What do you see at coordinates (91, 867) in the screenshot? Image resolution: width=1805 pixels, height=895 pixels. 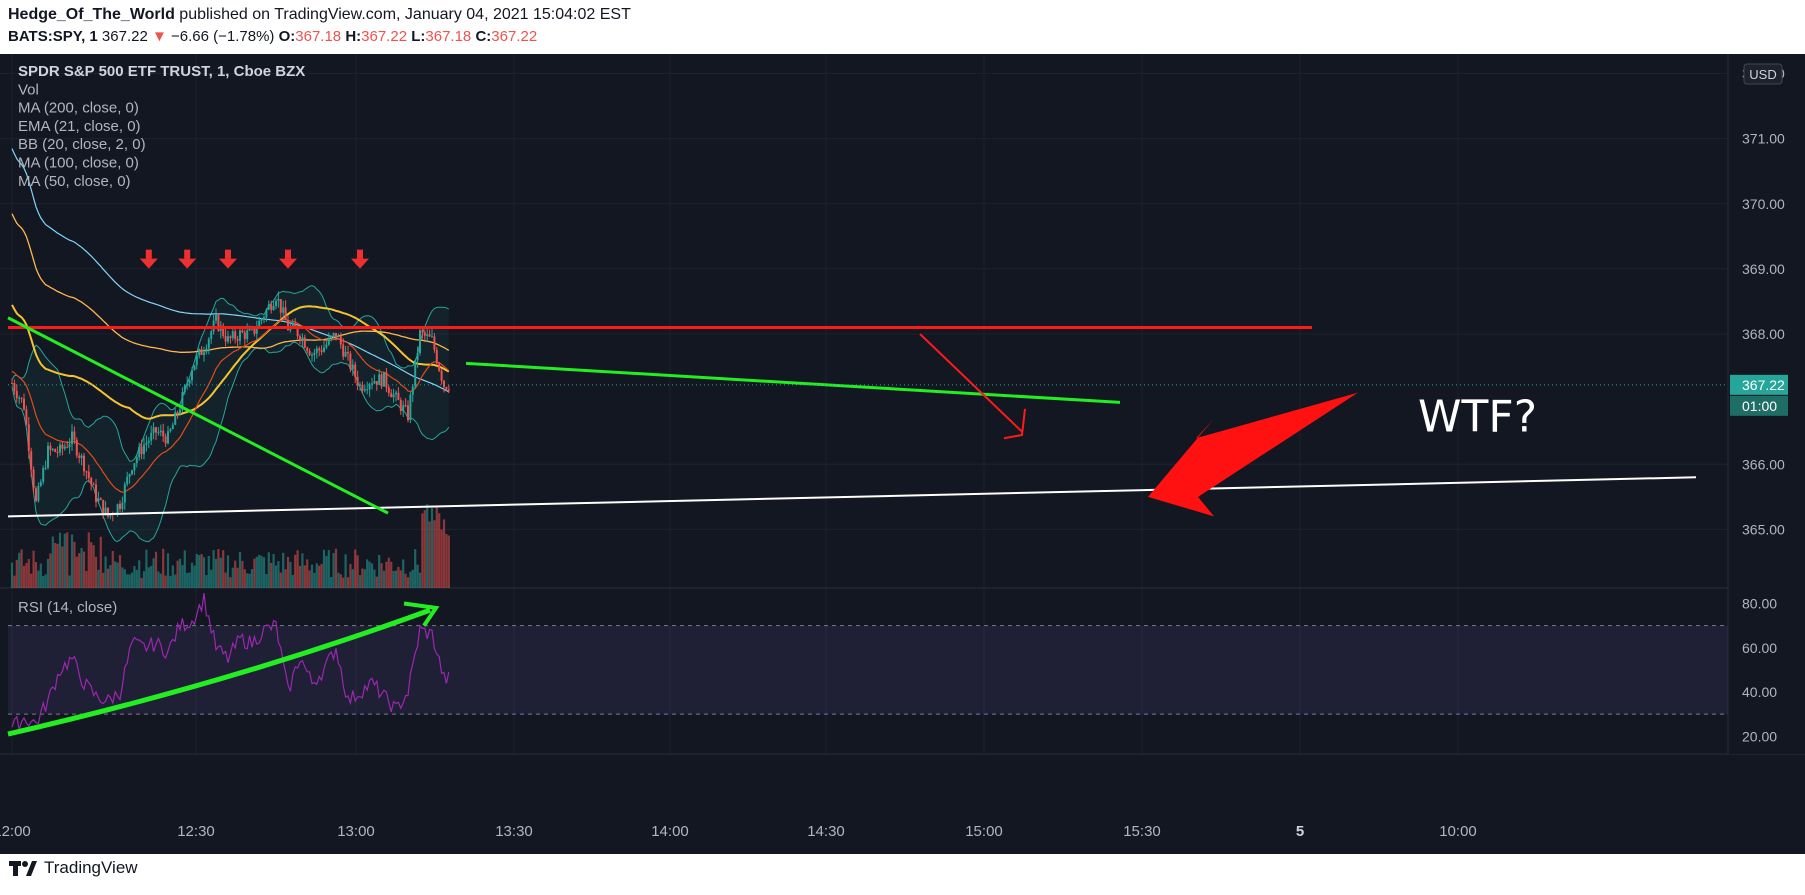 I see `footer-label: TradingView` at bounding box center [91, 867].